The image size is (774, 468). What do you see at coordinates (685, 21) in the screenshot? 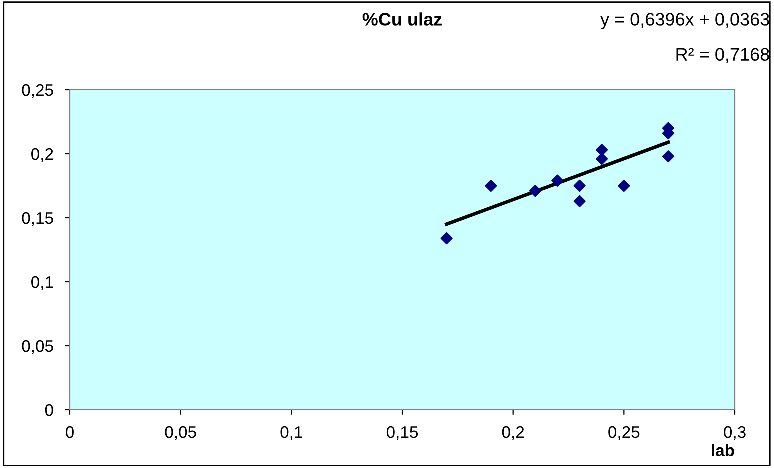
I see `text: y = 0,6396x + 0,0363` at bounding box center [685, 21].